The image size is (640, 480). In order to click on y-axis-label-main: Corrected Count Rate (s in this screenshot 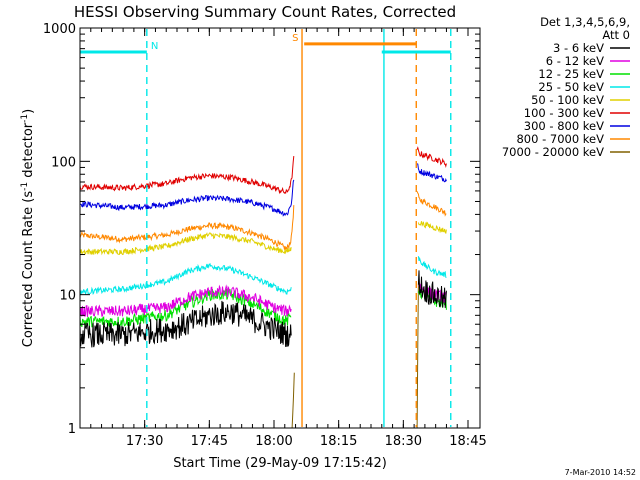, I will do `click(28, 269)`.